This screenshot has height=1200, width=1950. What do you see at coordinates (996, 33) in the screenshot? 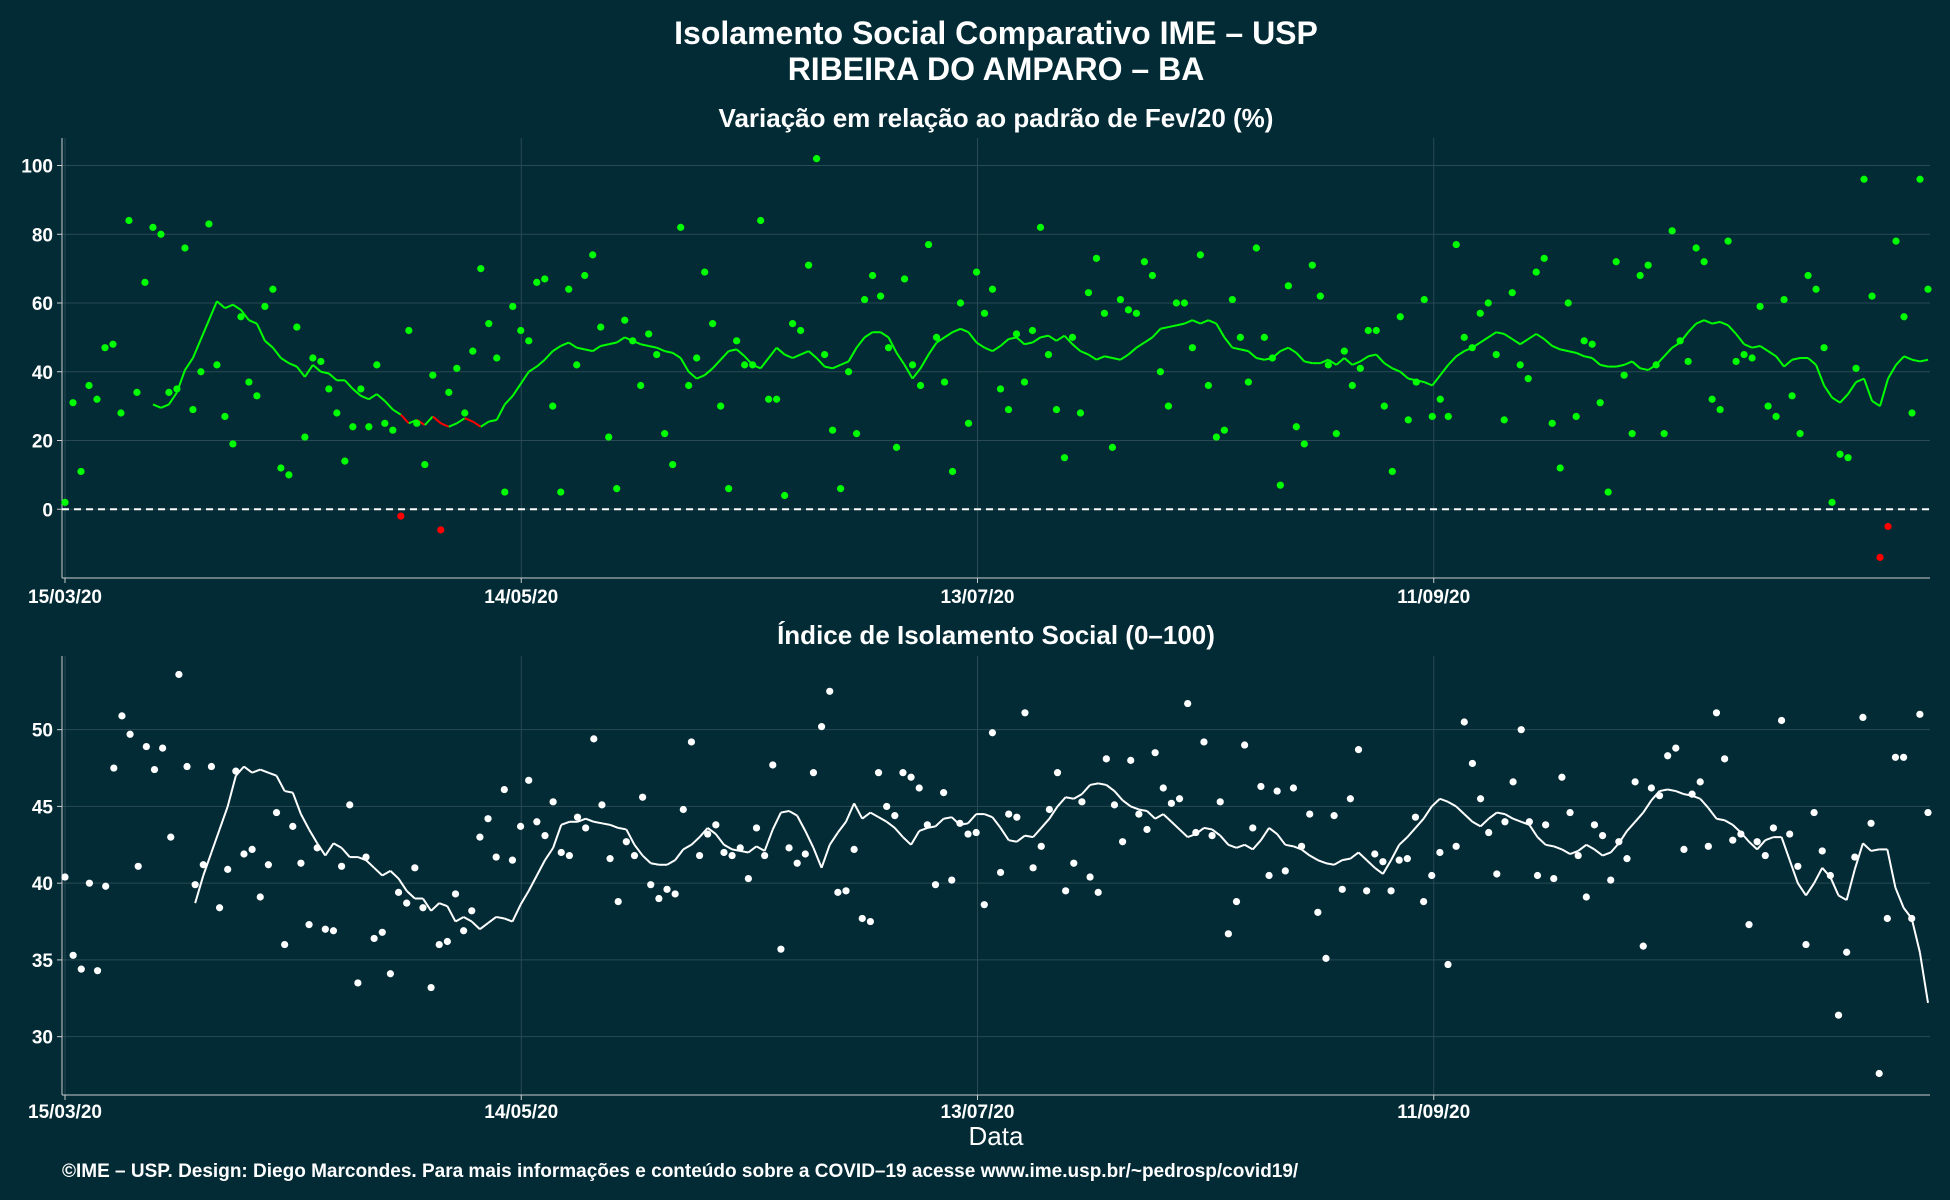
I see `figure-title-line1: Isolamento Social Comparativo IME – USP` at bounding box center [996, 33].